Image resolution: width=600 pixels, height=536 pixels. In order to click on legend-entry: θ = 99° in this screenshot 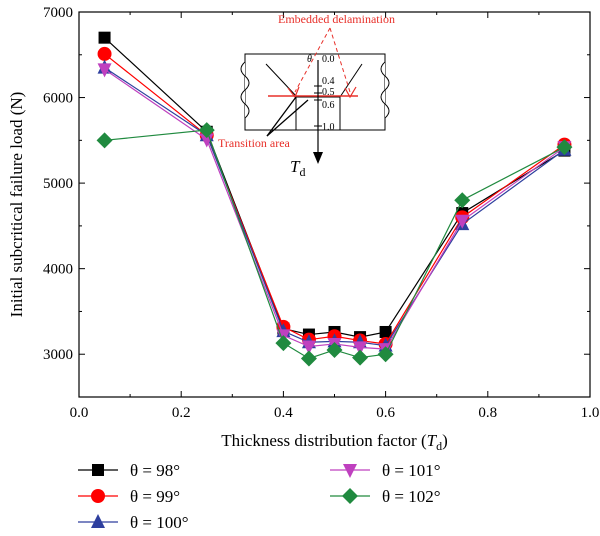, I will do `click(129, 496)`.